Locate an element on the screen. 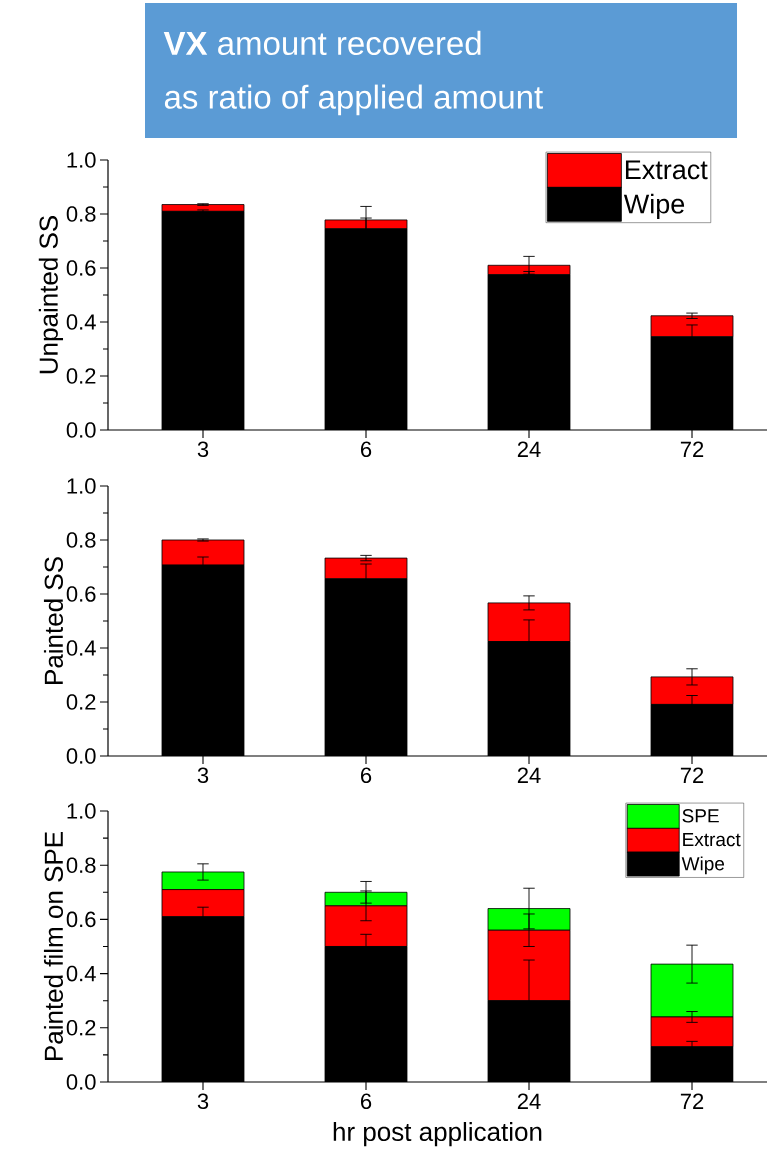  chart-title: VX amount recovered is located at coordinates (322, 43).